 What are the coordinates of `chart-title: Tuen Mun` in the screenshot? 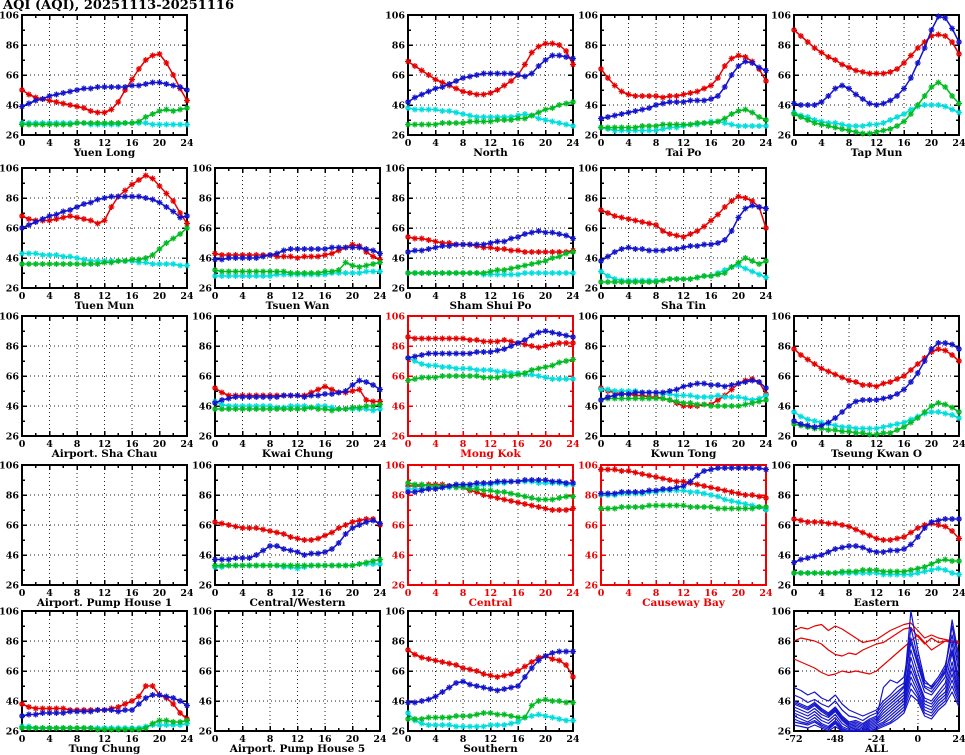 It's located at (105, 306).